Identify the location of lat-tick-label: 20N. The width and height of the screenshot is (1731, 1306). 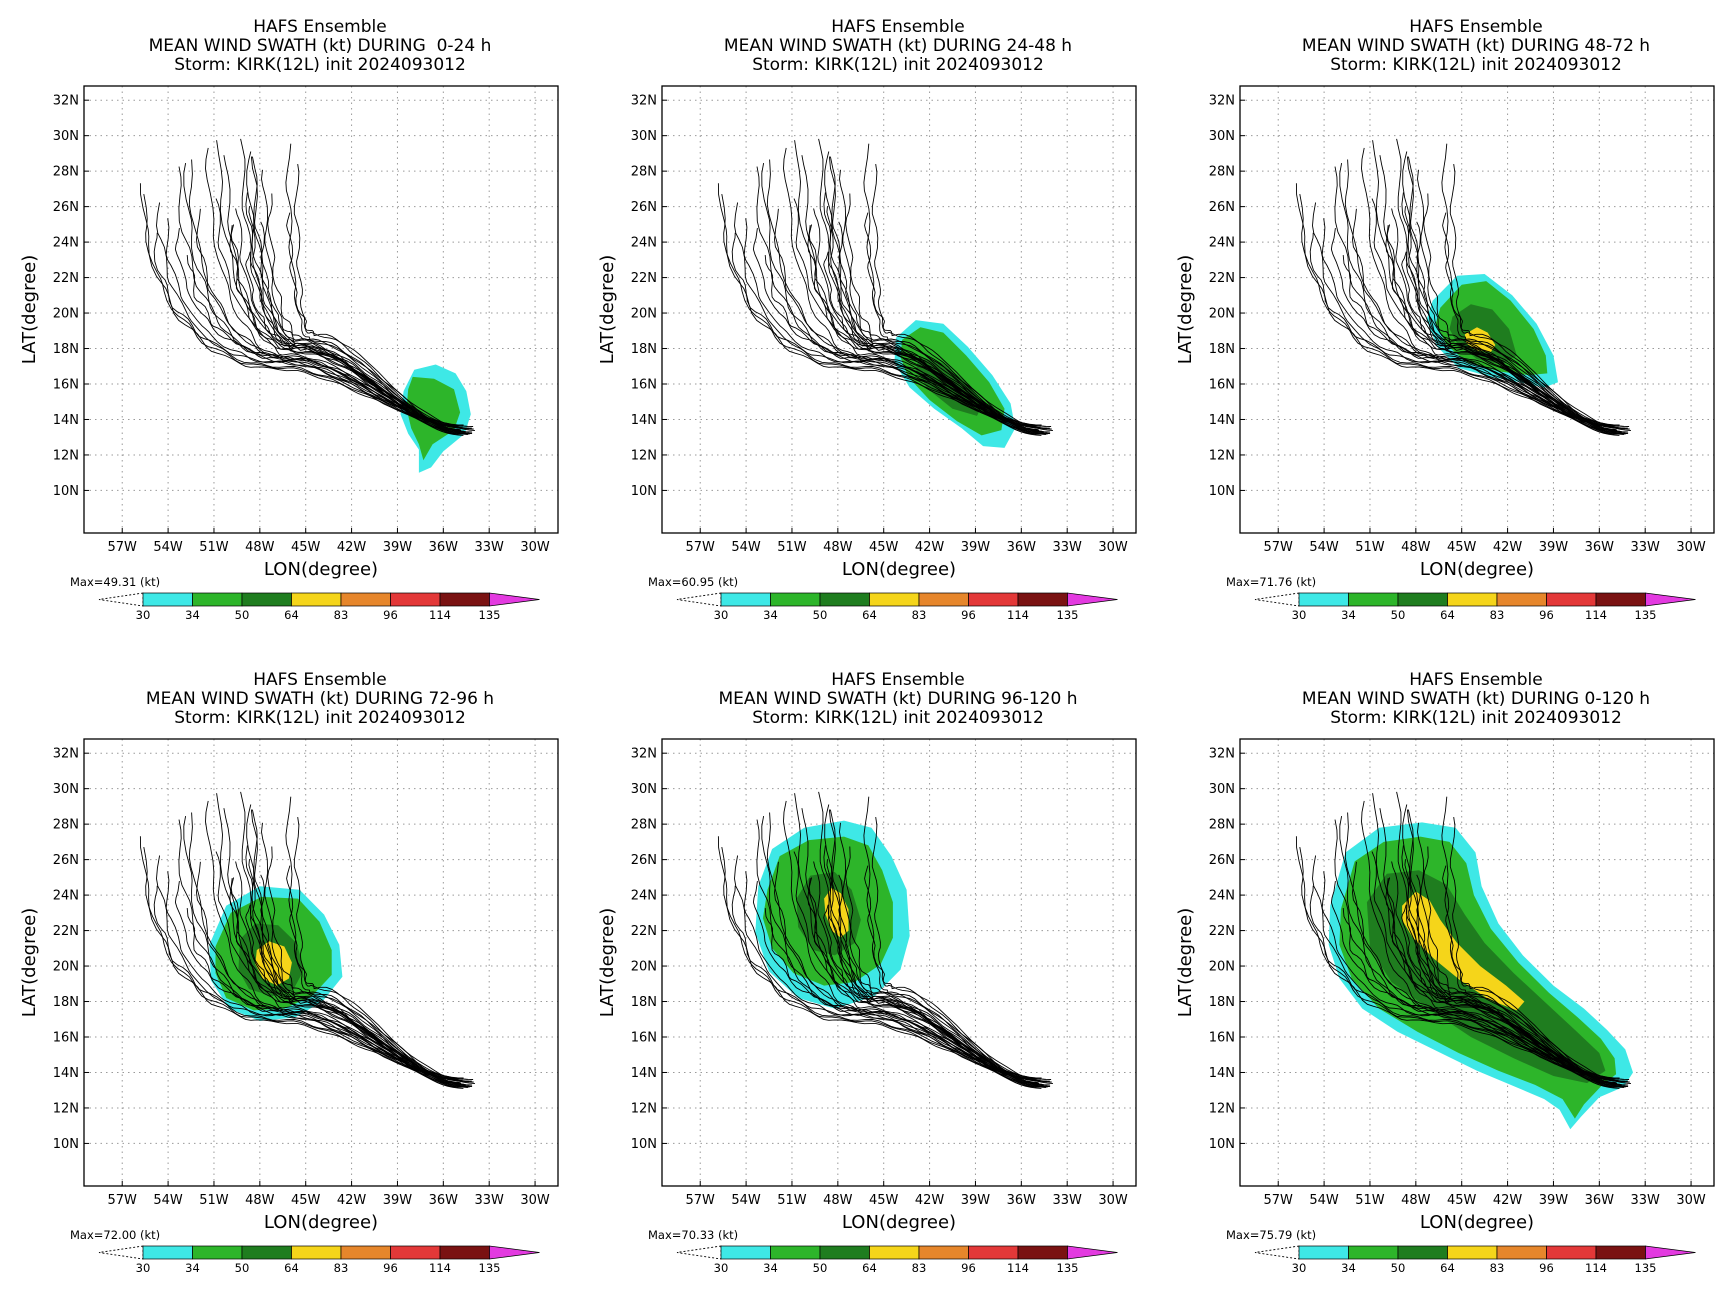
(1222, 967).